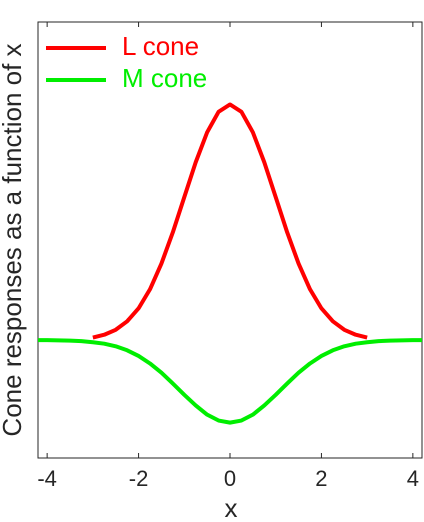  What do you see at coordinates (139, 478) in the screenshot?
I see `x-tick-label: -2` at bounding box center [139, 478].